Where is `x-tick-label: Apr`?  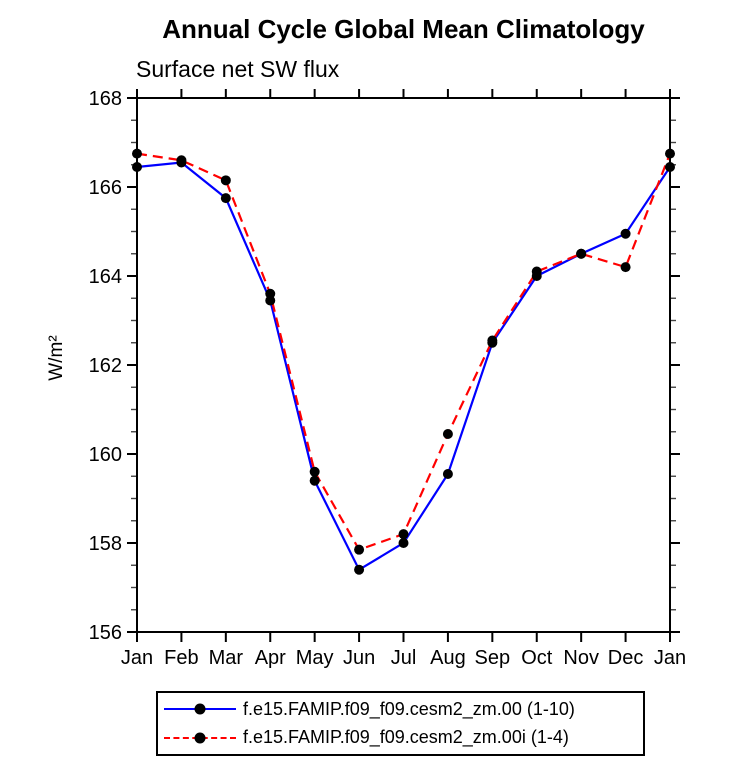 x-tick-label: Apr is located at coordinates (270, 658).